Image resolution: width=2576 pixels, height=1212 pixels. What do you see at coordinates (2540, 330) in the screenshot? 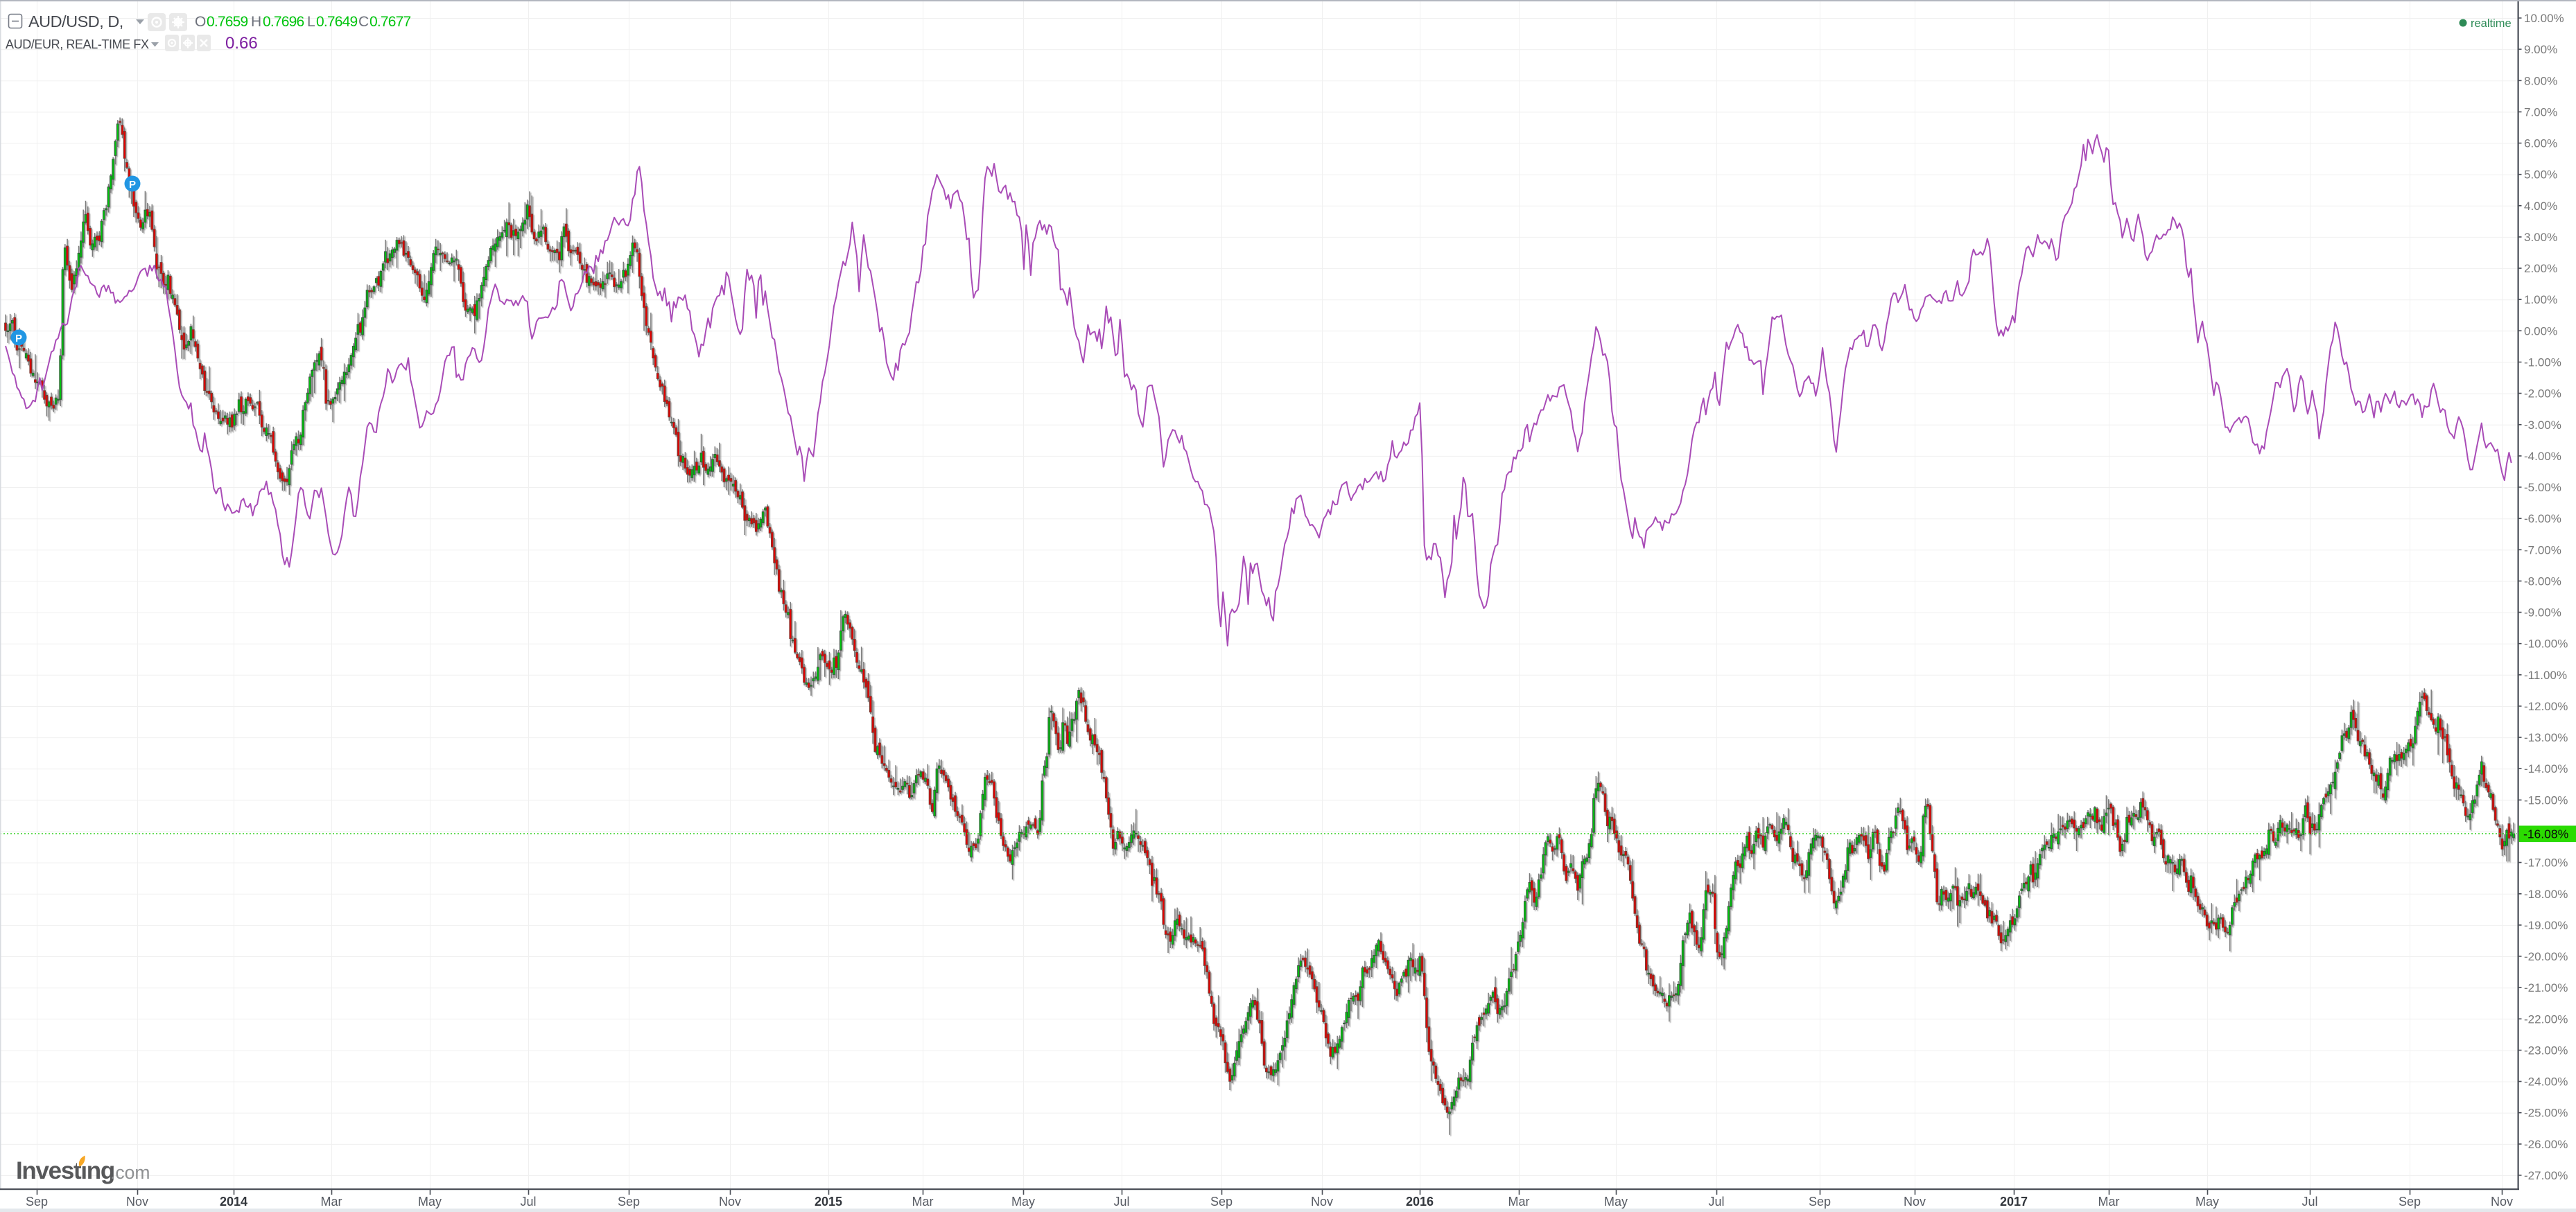
I see `svg-text: 0.00%` at bounding box center [2540, 330].